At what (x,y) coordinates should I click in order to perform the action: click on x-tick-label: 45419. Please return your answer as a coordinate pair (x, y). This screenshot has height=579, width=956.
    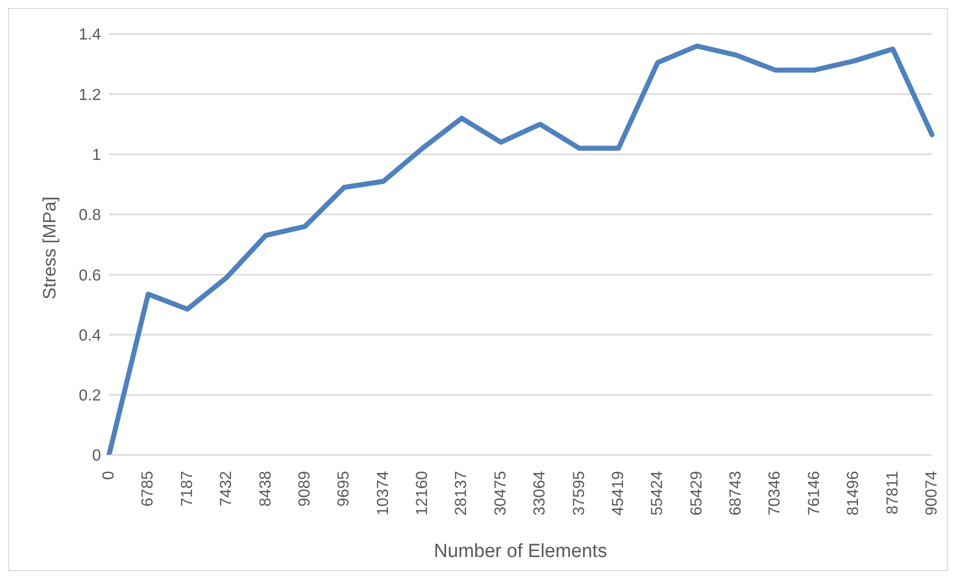
    Looking at the image, I should click on (618, 493).